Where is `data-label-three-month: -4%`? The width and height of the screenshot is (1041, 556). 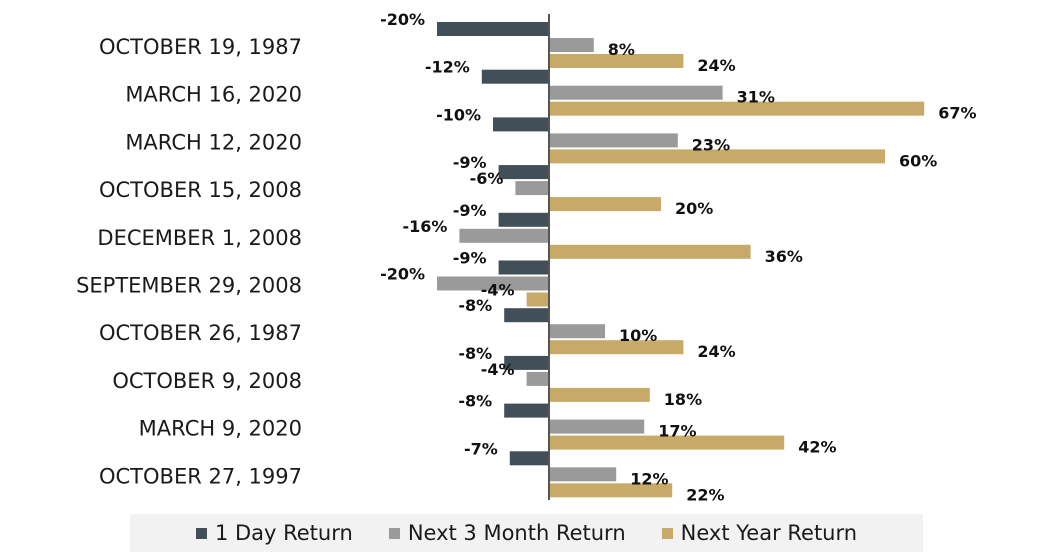 data-label-three-month: -4% is located at coordinates (498, 369).